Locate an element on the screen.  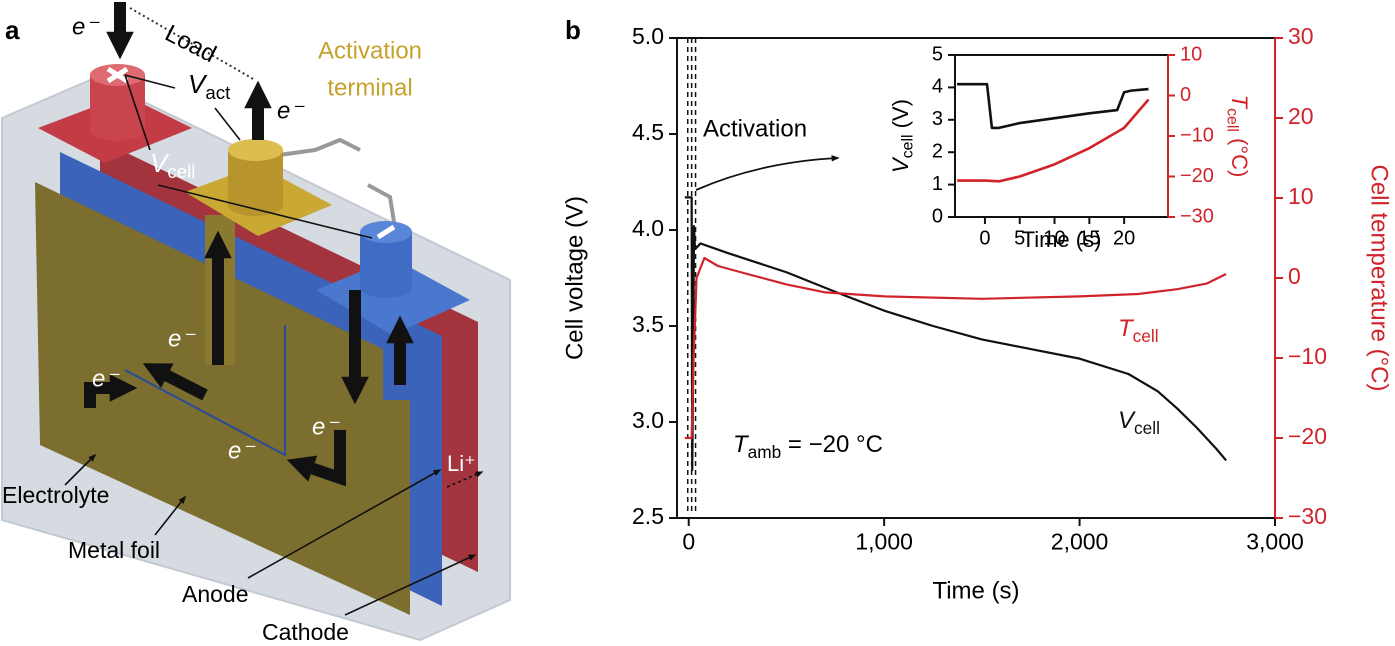
y-tick-label: 5 is located at coordinates (937, 54).